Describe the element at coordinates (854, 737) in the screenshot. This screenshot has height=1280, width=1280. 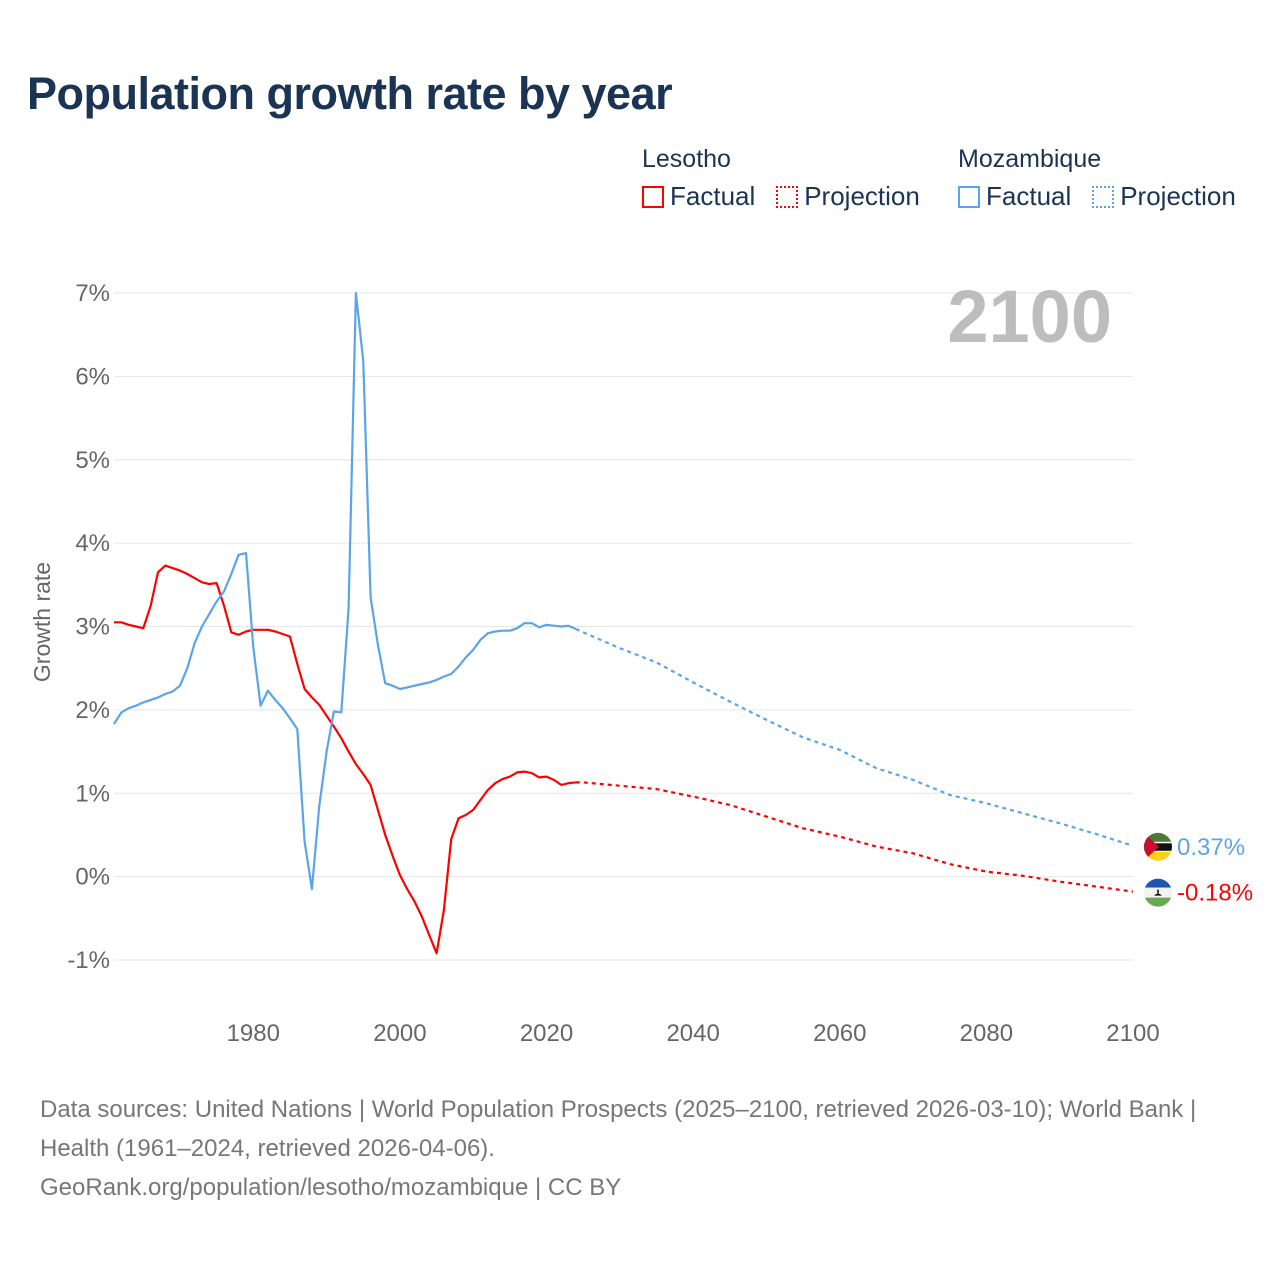
I see `mozambique-projection-line` at that location.